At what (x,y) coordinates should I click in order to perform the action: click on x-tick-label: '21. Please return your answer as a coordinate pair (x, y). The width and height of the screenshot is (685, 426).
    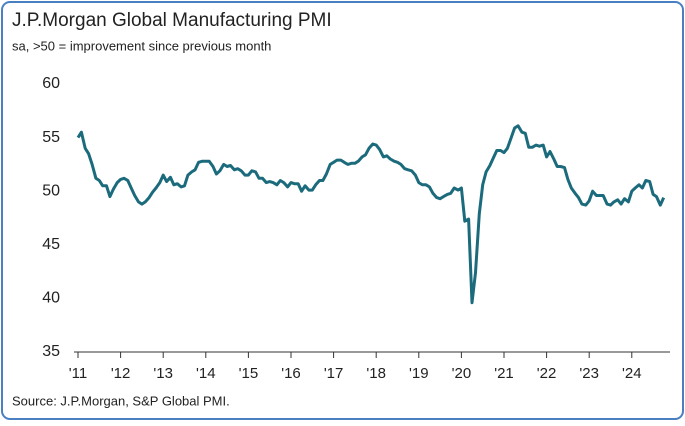
    Looking at the image, I should click on (504, 373).